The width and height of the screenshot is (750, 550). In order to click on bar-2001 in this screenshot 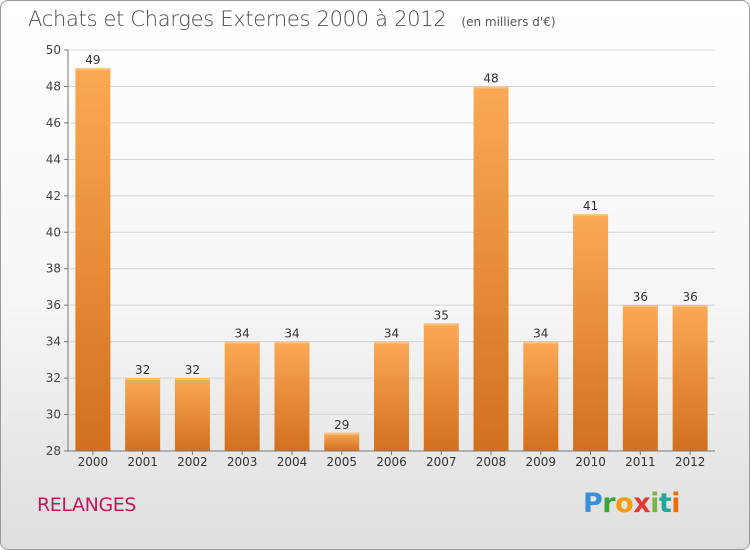, I will do `click(143, 414)`.